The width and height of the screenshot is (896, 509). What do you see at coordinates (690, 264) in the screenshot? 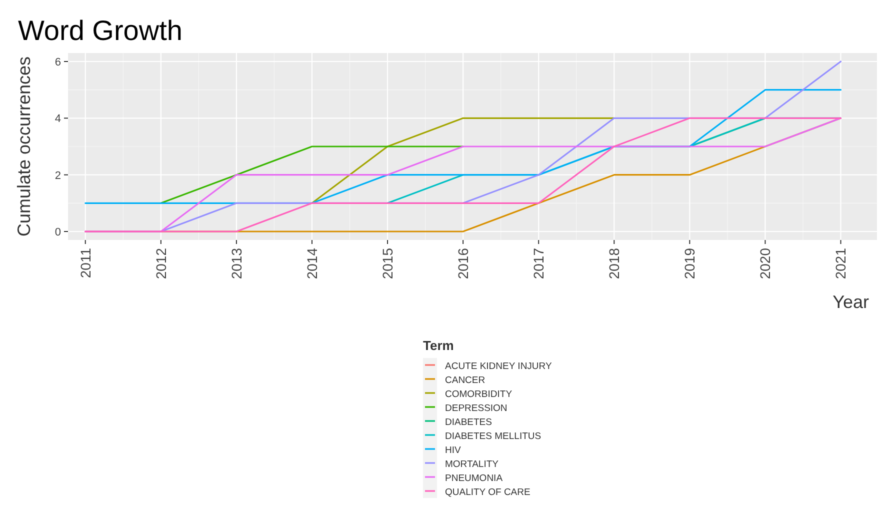
I see `x-tick-label: 2019` at bounding box center [690, 264].